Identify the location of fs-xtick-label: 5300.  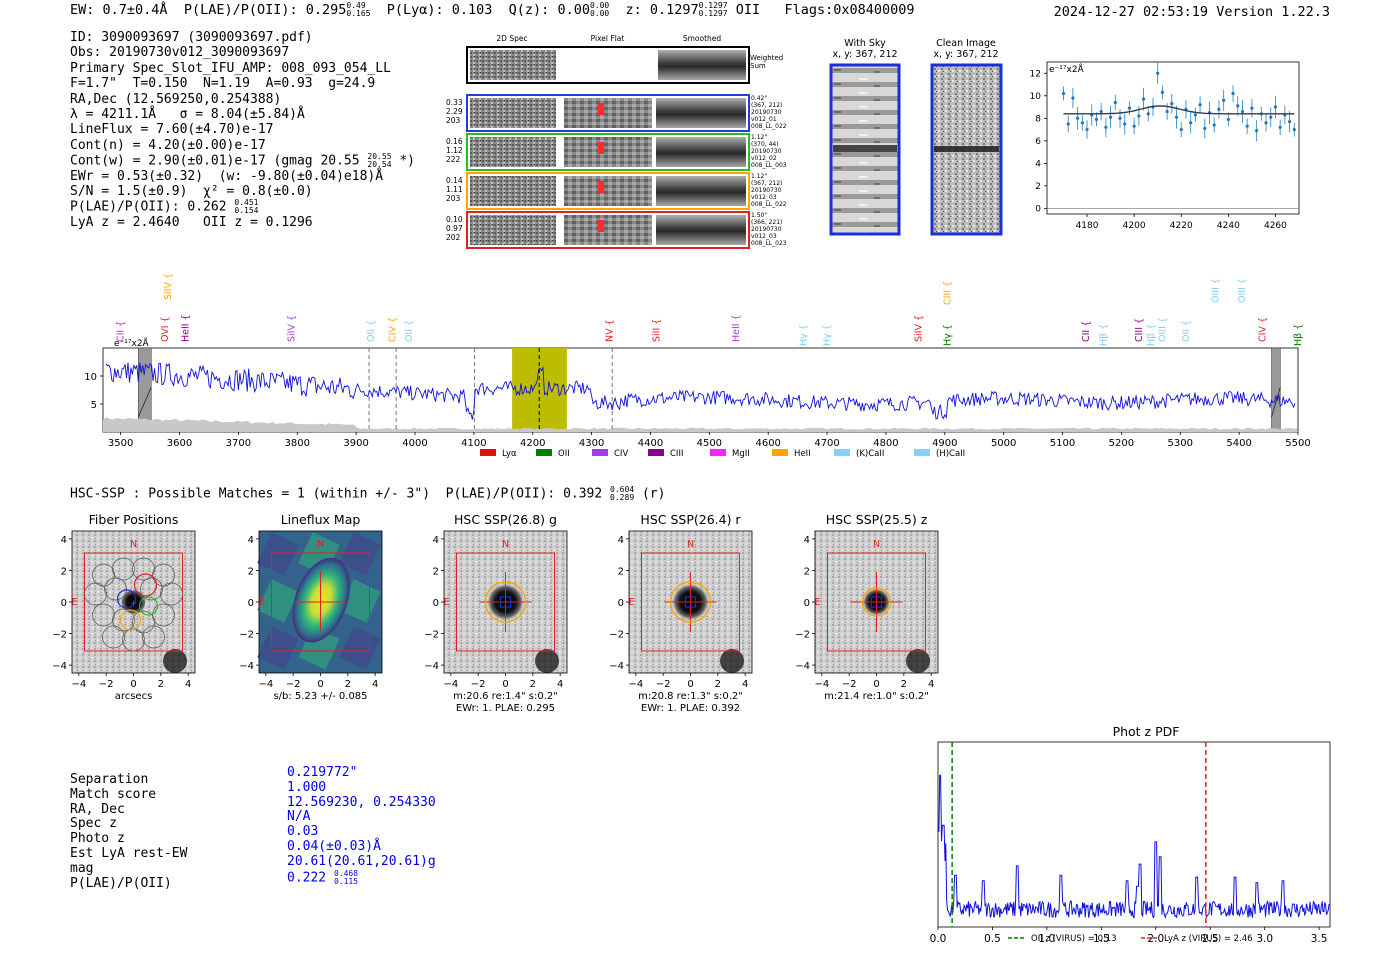
(1180, 443).